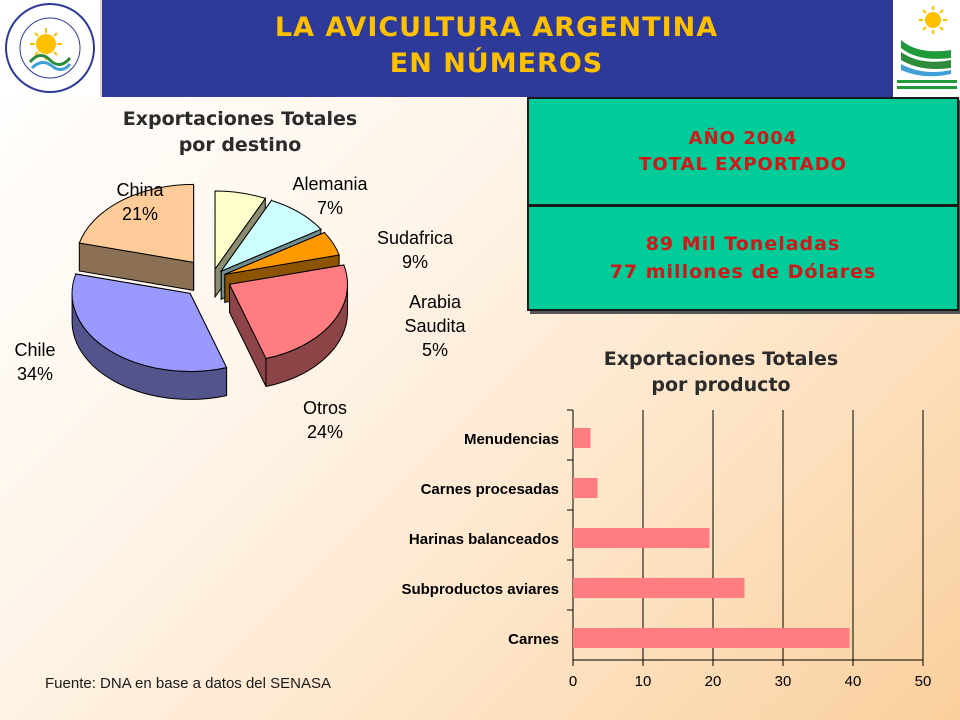  I want to click on pie-chart-title-line1: Exportaciones Totales, so click(240, 119).